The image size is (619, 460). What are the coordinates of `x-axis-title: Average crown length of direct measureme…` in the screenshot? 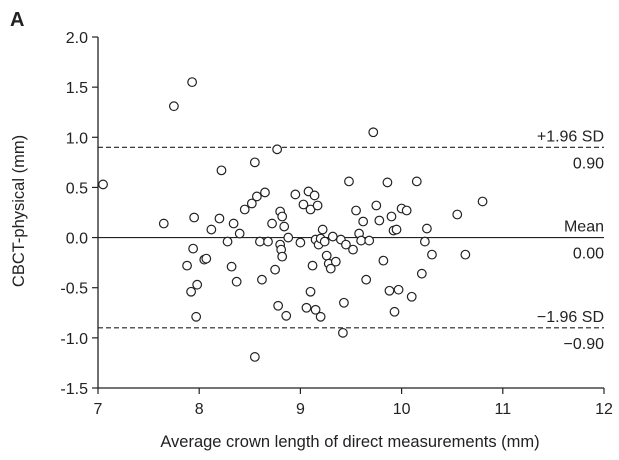 It's located at (349, 442).